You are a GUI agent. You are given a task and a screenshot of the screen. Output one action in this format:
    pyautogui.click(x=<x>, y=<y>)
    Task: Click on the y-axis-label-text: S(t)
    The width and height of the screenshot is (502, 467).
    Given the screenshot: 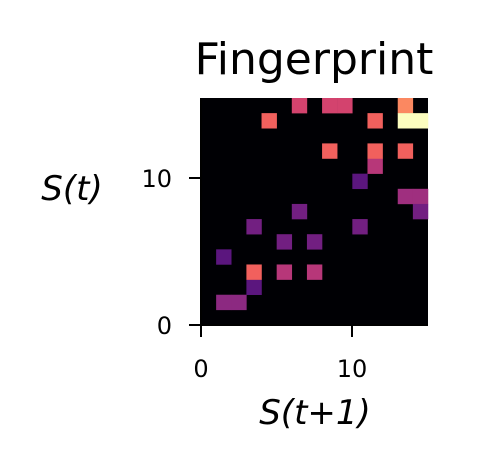 What is the action you would take?
    pyautogui.click(x=71, y=189)
    